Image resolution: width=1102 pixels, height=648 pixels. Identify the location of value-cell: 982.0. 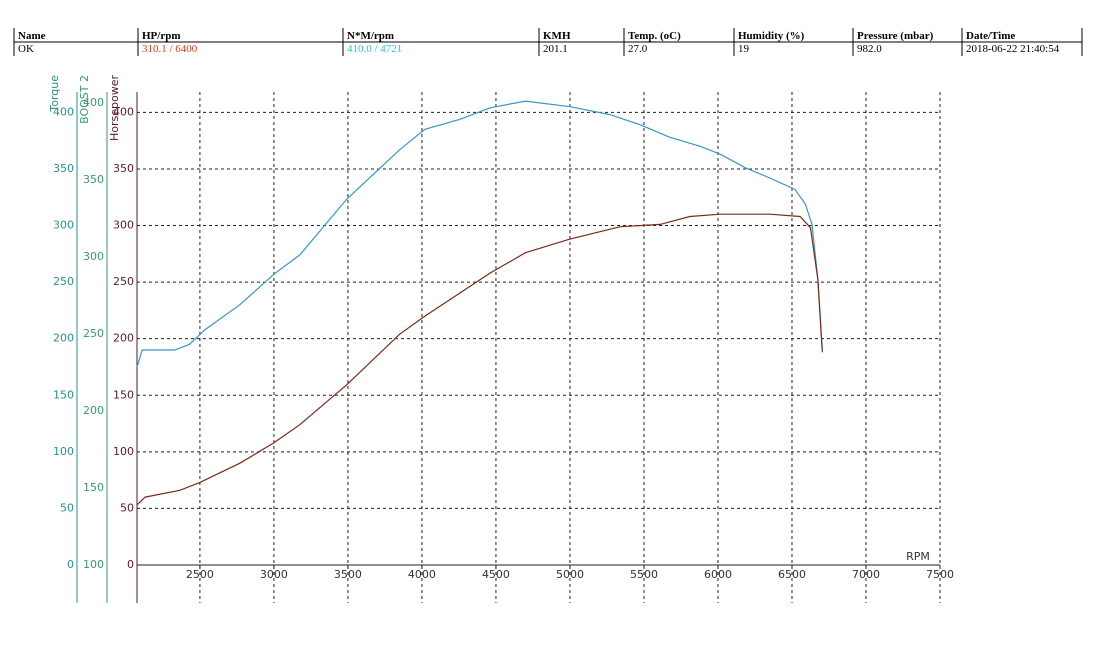
(869, 49).